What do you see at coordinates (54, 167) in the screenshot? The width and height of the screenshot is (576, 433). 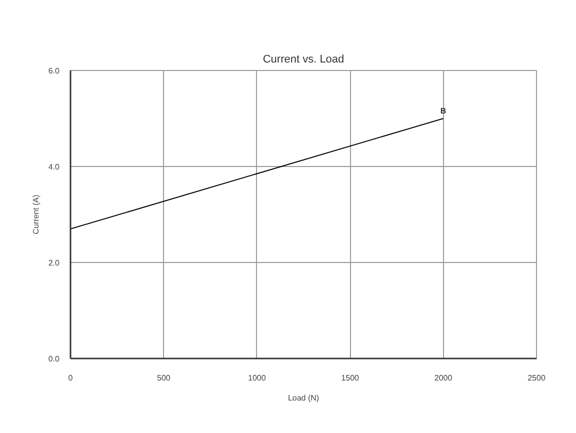 I see `y-tick-label: 4.0` at bounding box center [54, 167].